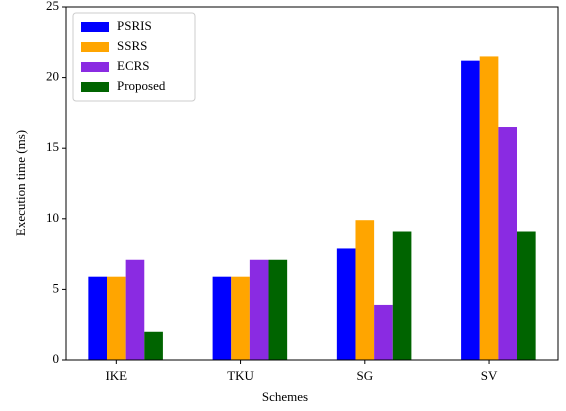  I want to click on y-tick-label: 10, so click(52, 217).